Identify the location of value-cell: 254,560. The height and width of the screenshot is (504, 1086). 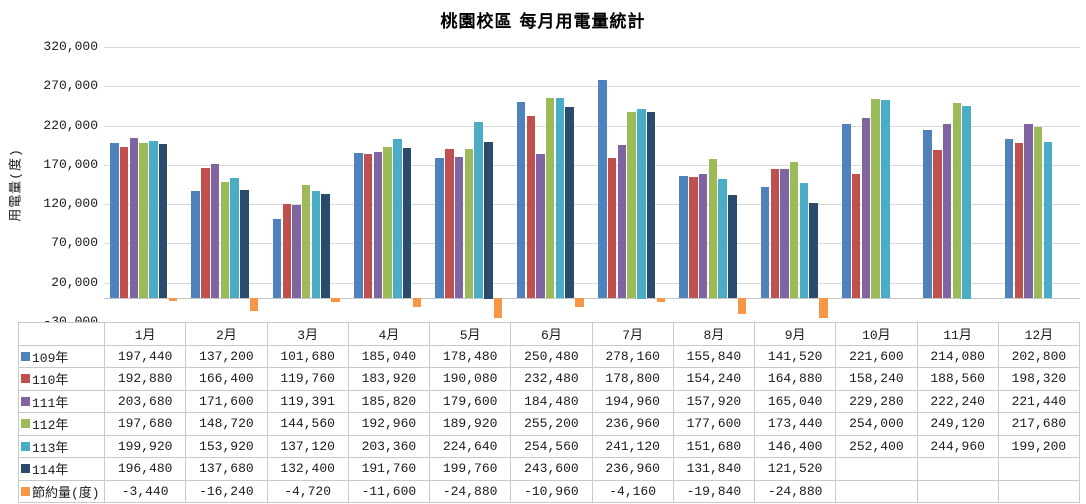
(552, 446).